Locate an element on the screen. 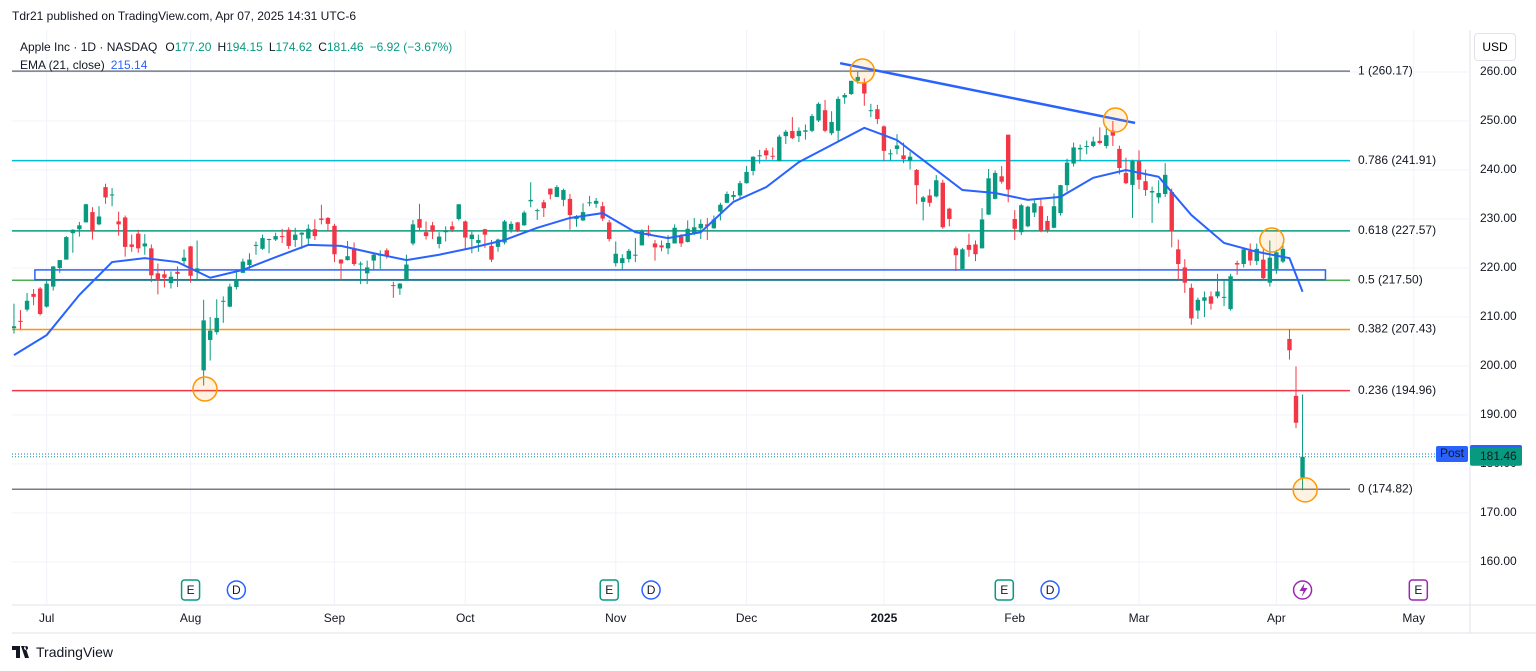 Image resolution: width=1536 pixels, height=671 pixels. tag-name: Post is located at coordinates (1452, 453).